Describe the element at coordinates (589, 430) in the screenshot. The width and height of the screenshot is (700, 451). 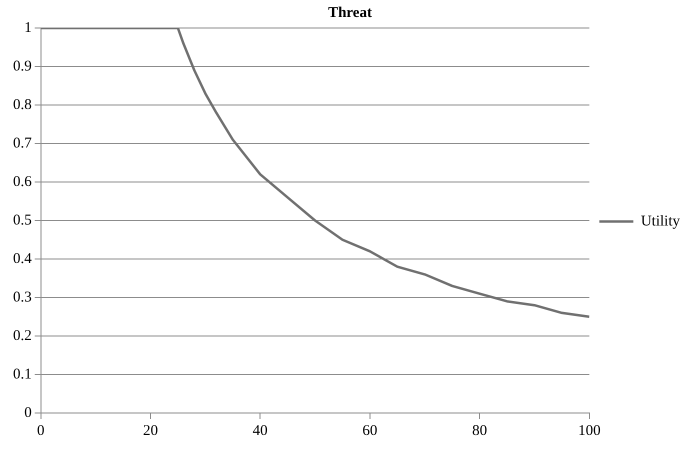
I see `x-tick-label: 100` at that location.